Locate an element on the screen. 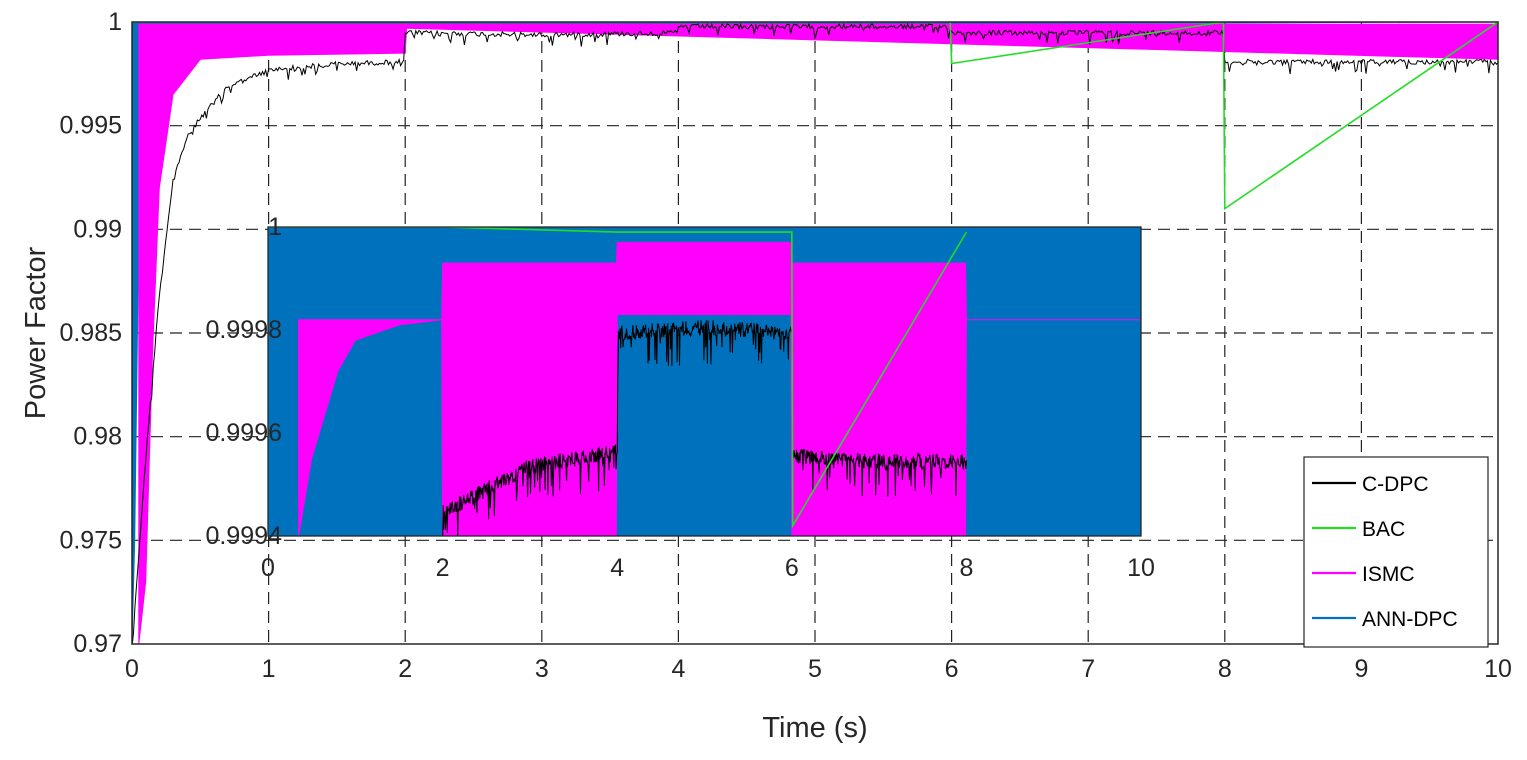  legend-label: ISMC is located at coordinates (1388, 574).